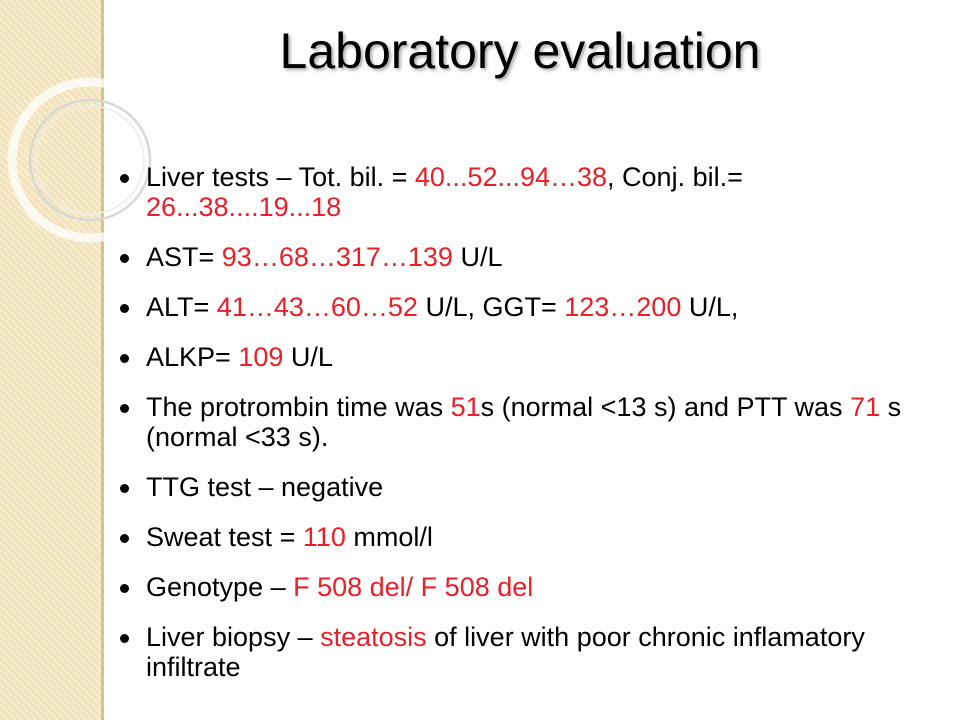 Image resolution: width=960 pixels, height=720 pixels. I want to click on item-text: Liver tests – Tot. bil. =, so click(280, 177).